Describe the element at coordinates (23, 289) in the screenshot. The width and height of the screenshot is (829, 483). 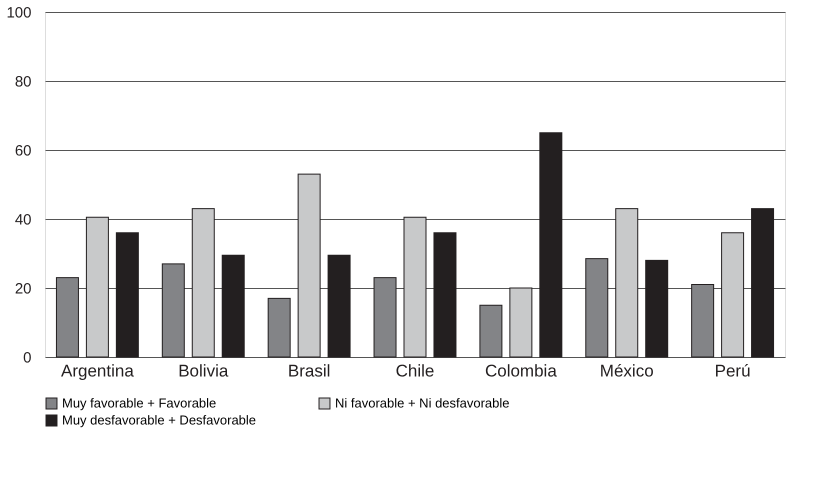
I see `y-tick-label: 20` at that location.